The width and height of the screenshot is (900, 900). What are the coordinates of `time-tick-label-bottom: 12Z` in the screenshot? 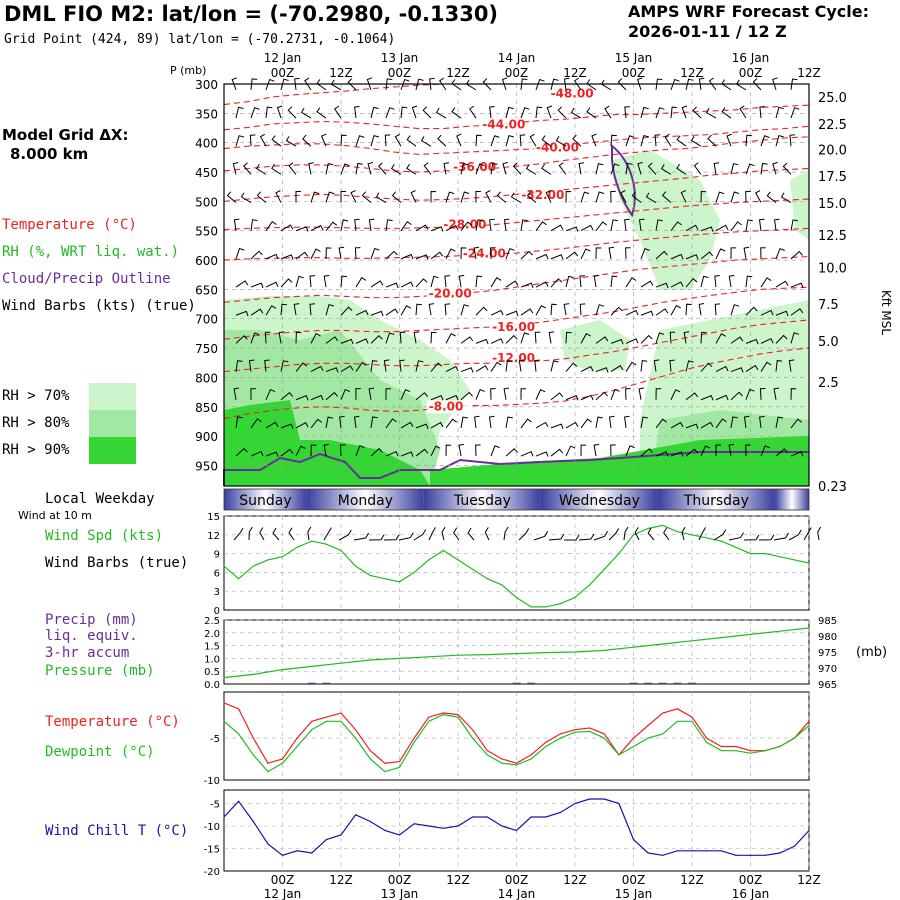 It's located at (692, 880).